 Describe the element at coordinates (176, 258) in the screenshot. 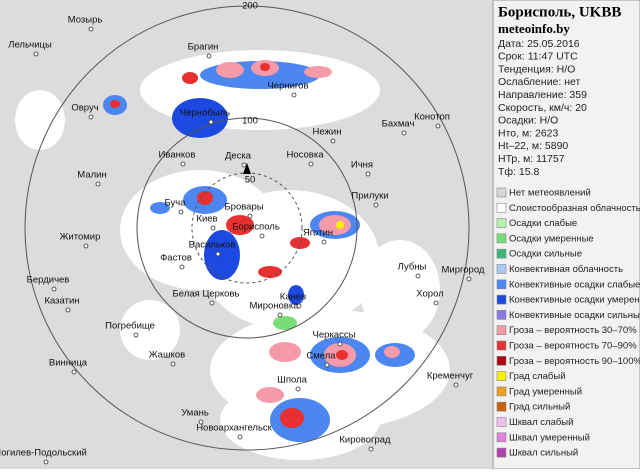

I see `city-name: Фастов` at that location.